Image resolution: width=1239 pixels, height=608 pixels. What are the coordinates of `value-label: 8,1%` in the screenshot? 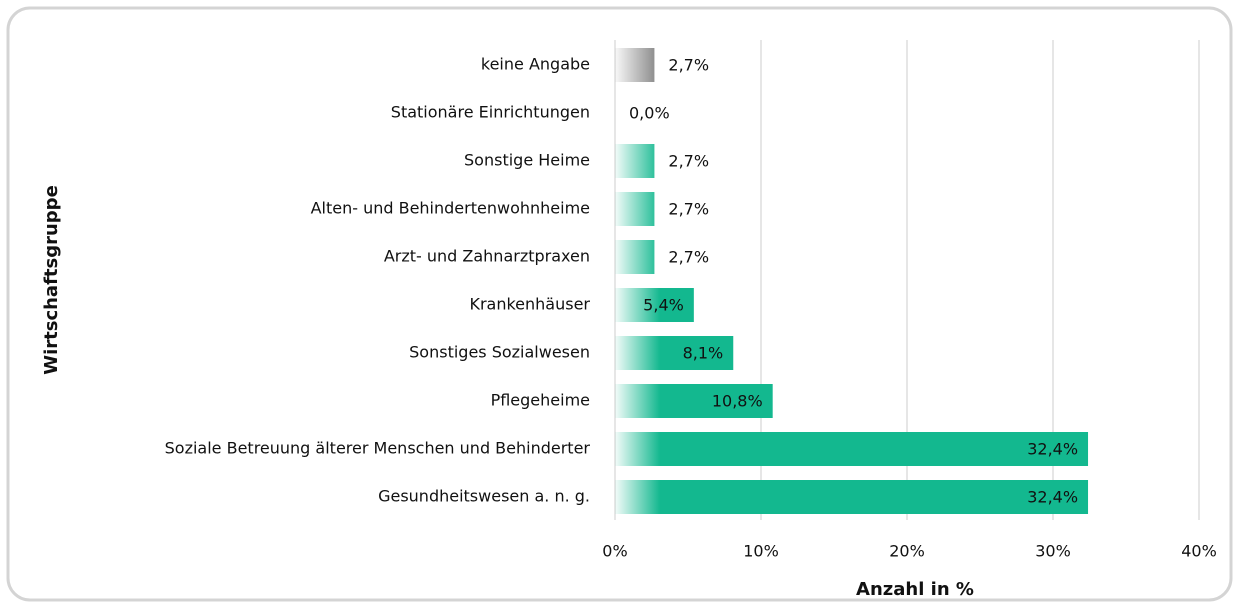 It's located at (703, 353).